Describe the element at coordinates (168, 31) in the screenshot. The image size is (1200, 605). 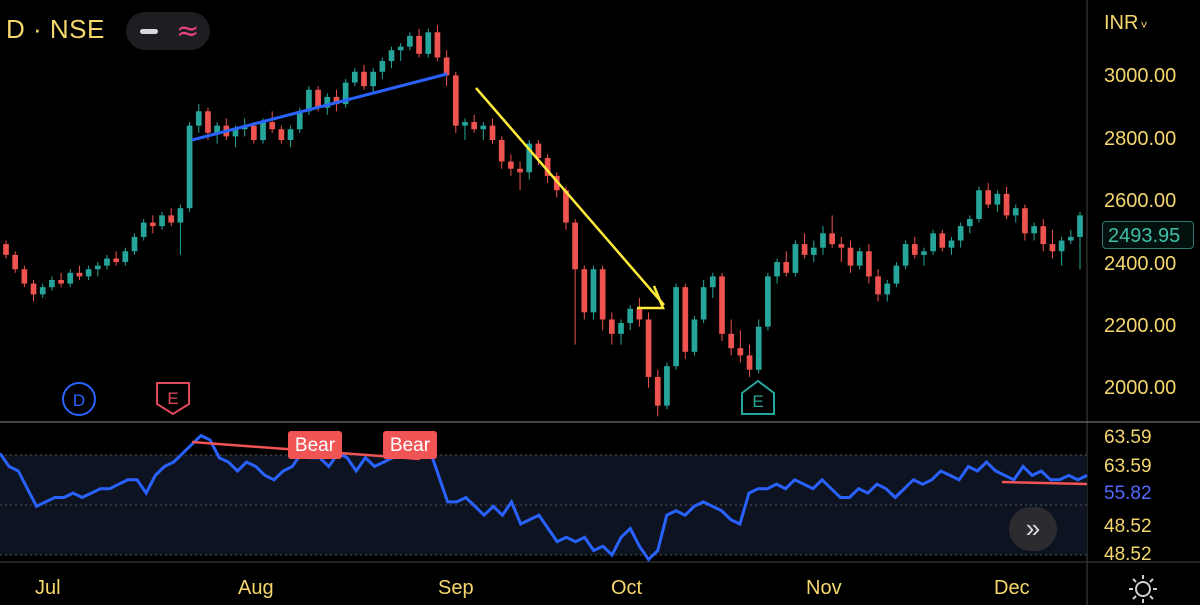
I see `indicator-toggle-pill: ≈` at that location.